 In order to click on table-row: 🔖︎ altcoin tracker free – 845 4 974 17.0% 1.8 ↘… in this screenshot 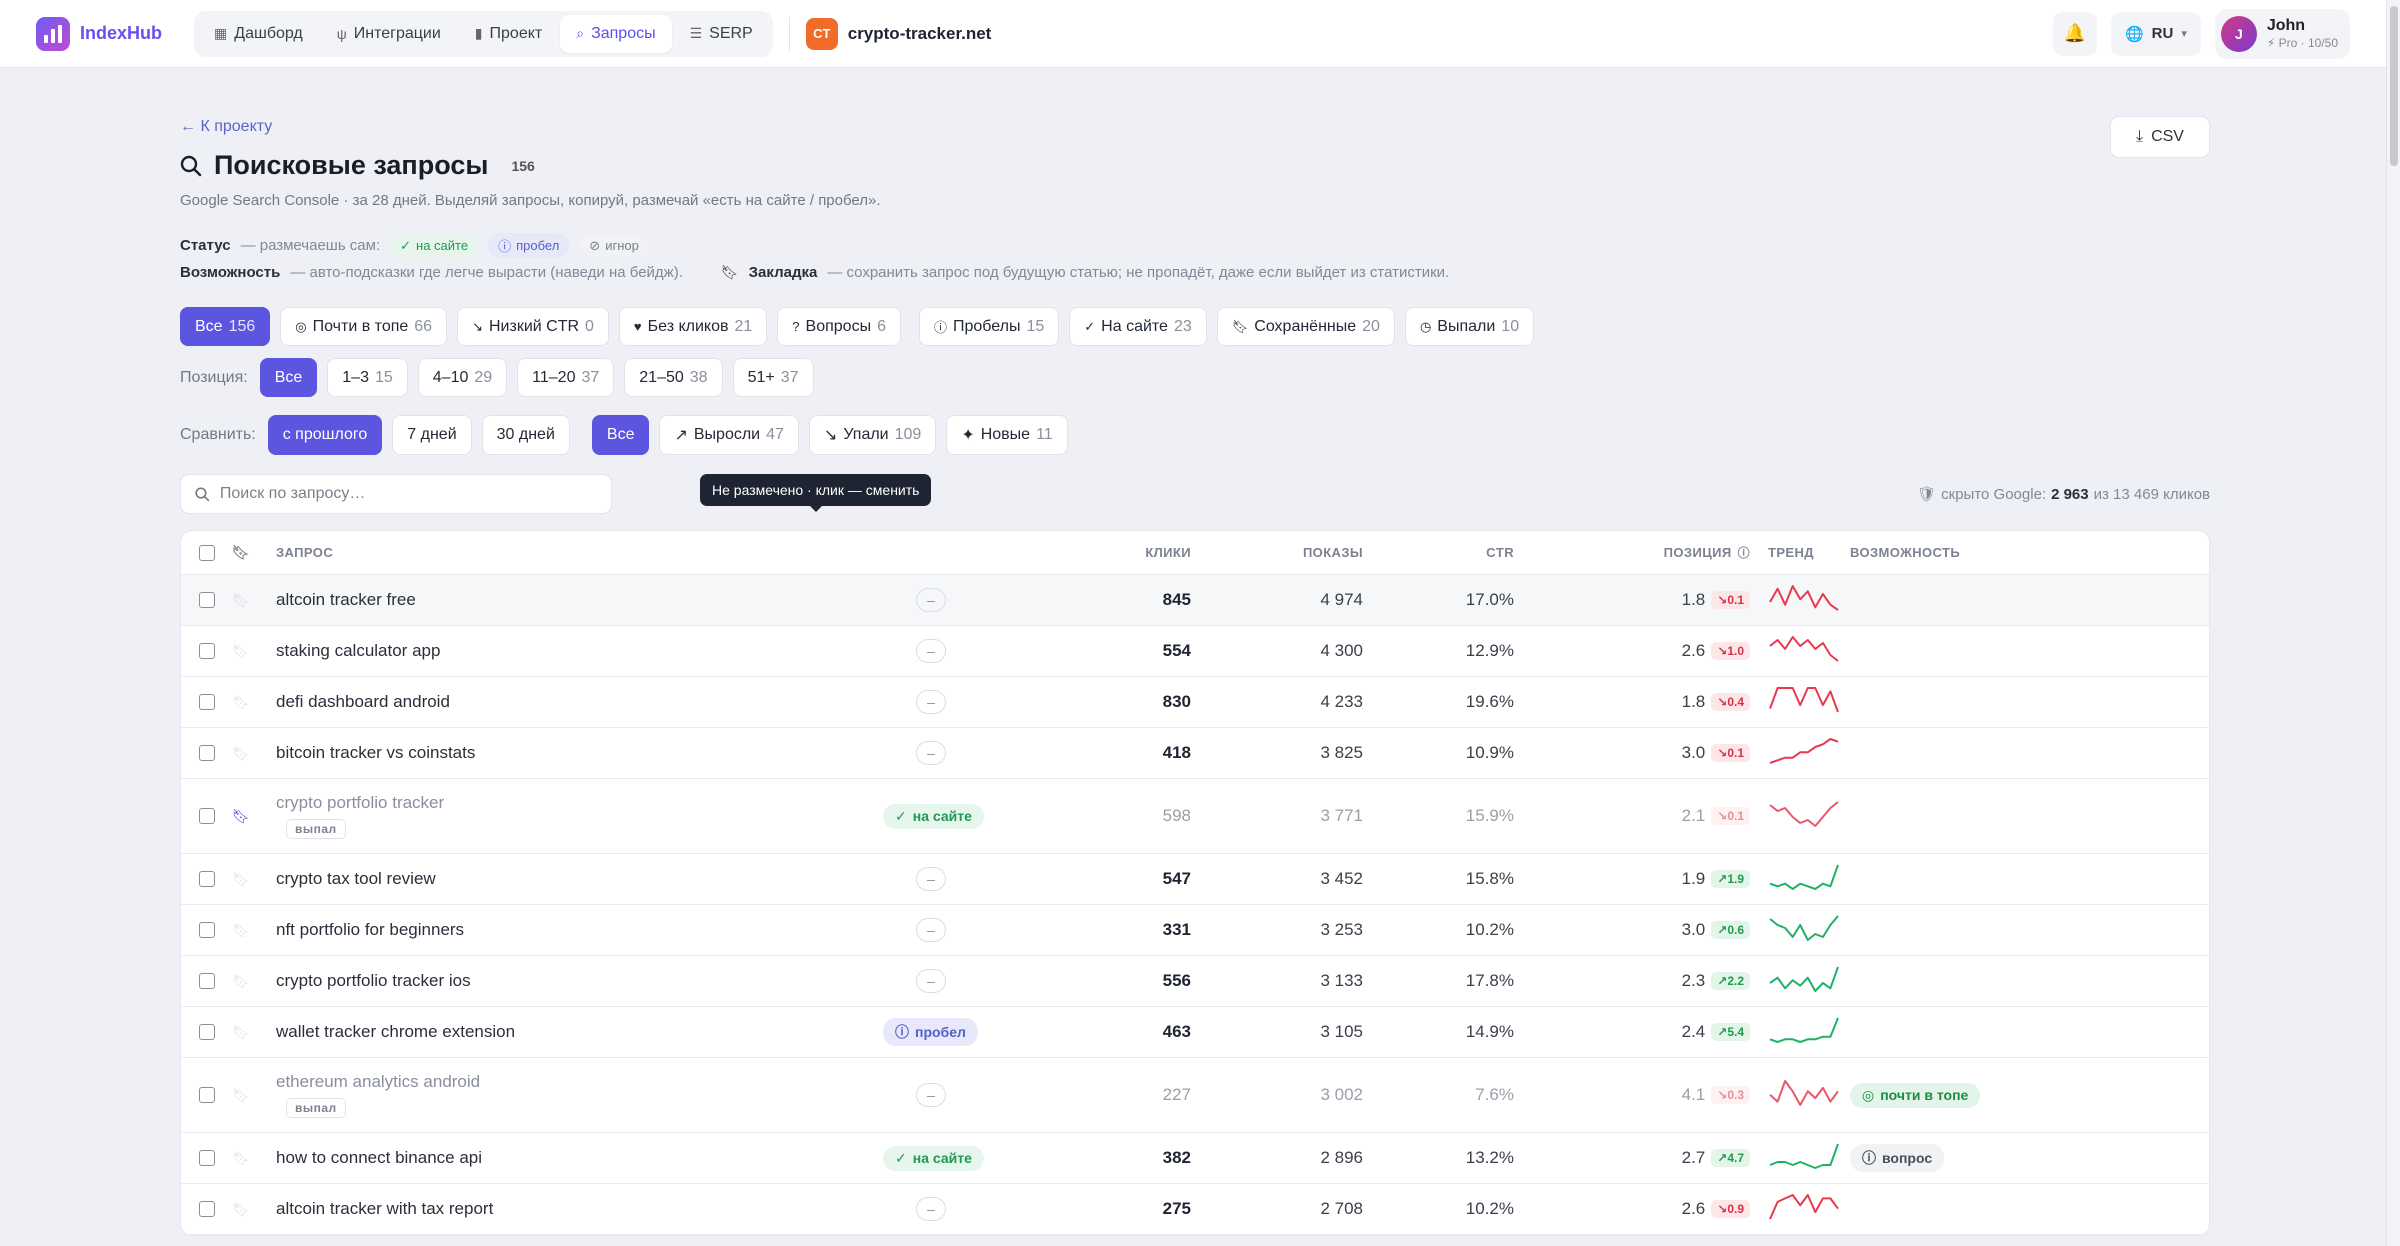, I will do `click(1195, 600)`.